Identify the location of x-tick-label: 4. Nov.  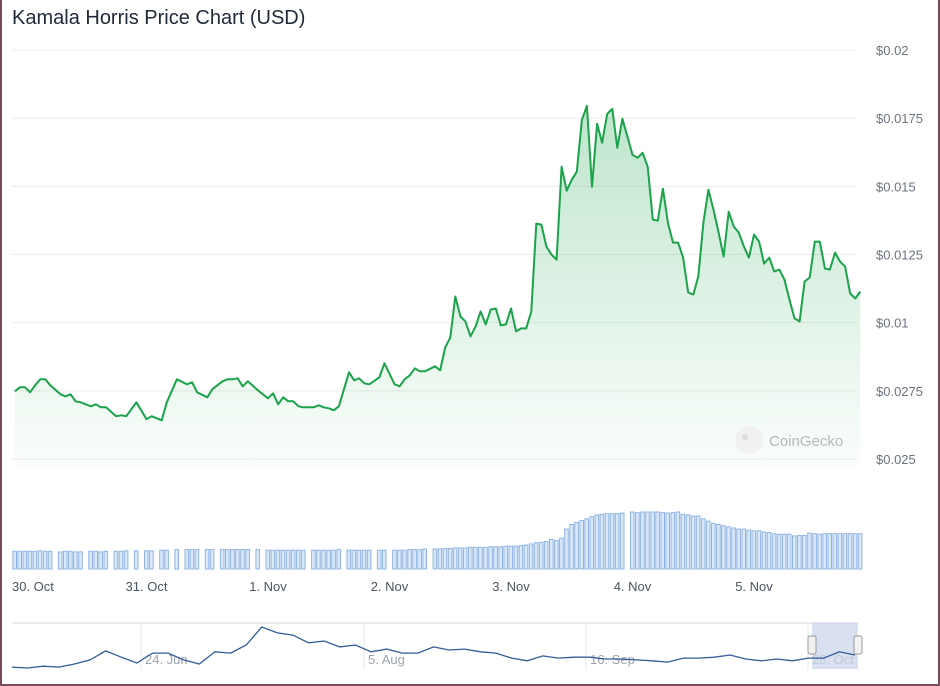
(633, 586).